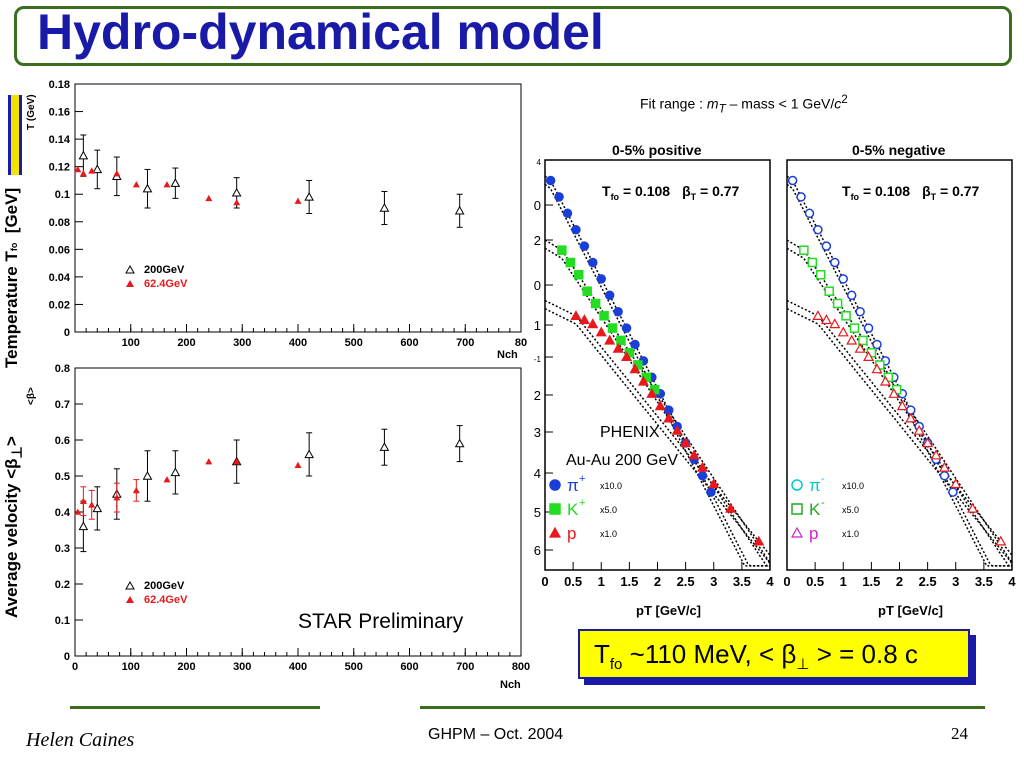 The image size is (1024, 768). I want to click on y-tick-label: 0.2, so click(62, 585).